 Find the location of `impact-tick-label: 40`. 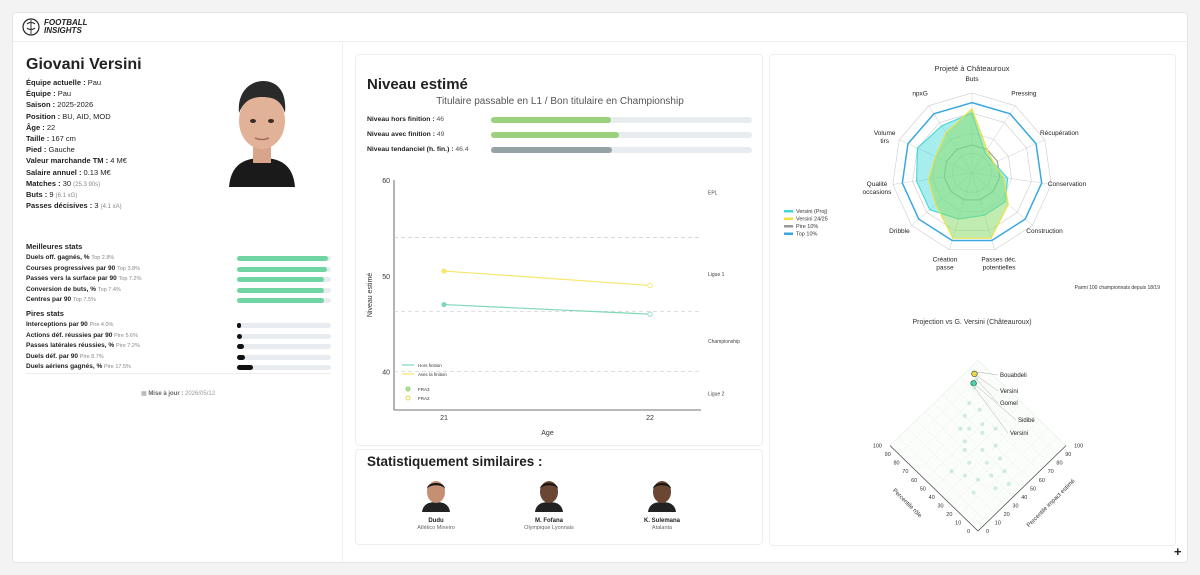

impact-tick-label: 40 is located at coordinates (1024, 498).